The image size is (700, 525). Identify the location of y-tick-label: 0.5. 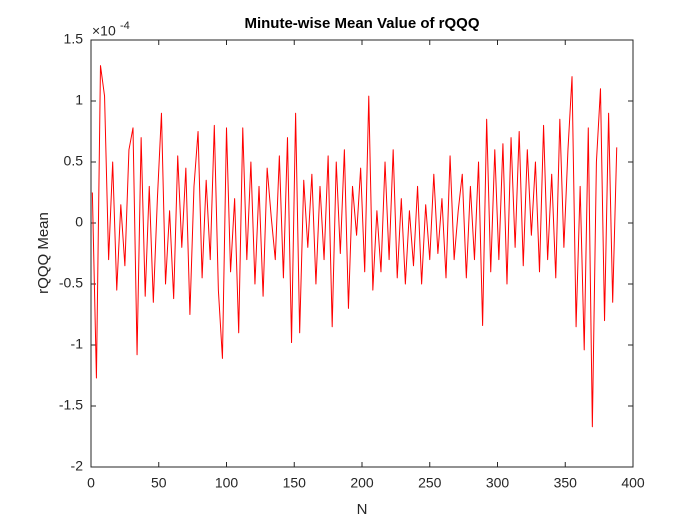
(74, 161).